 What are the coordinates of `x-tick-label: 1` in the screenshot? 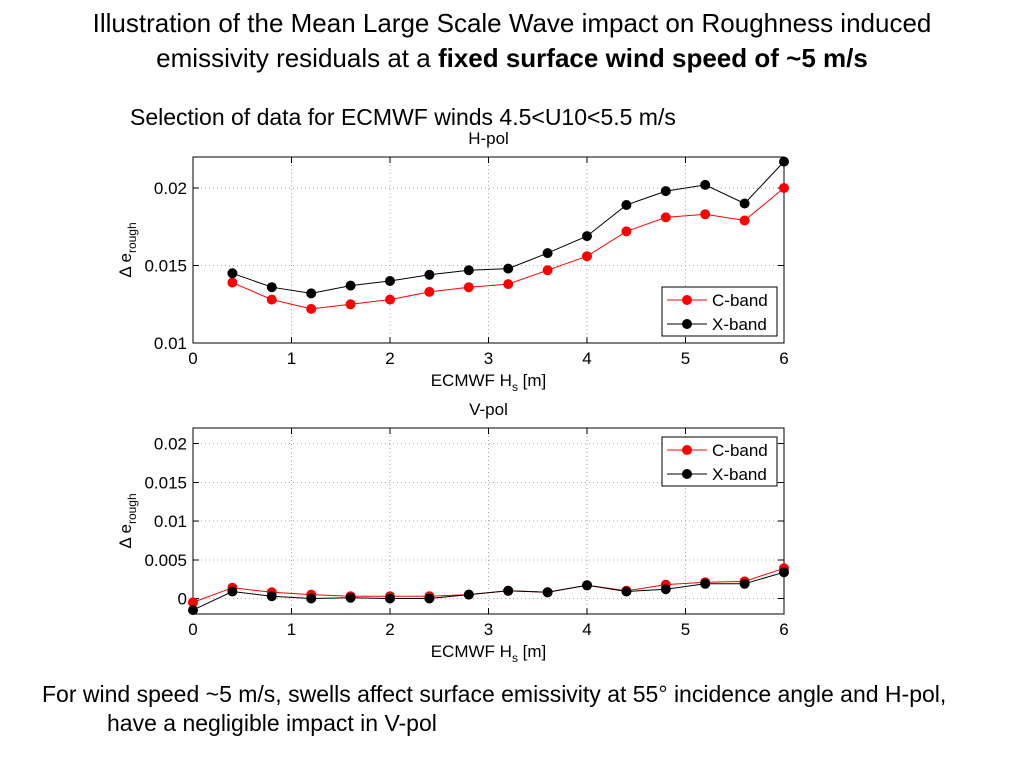 It's located at (291, 629).